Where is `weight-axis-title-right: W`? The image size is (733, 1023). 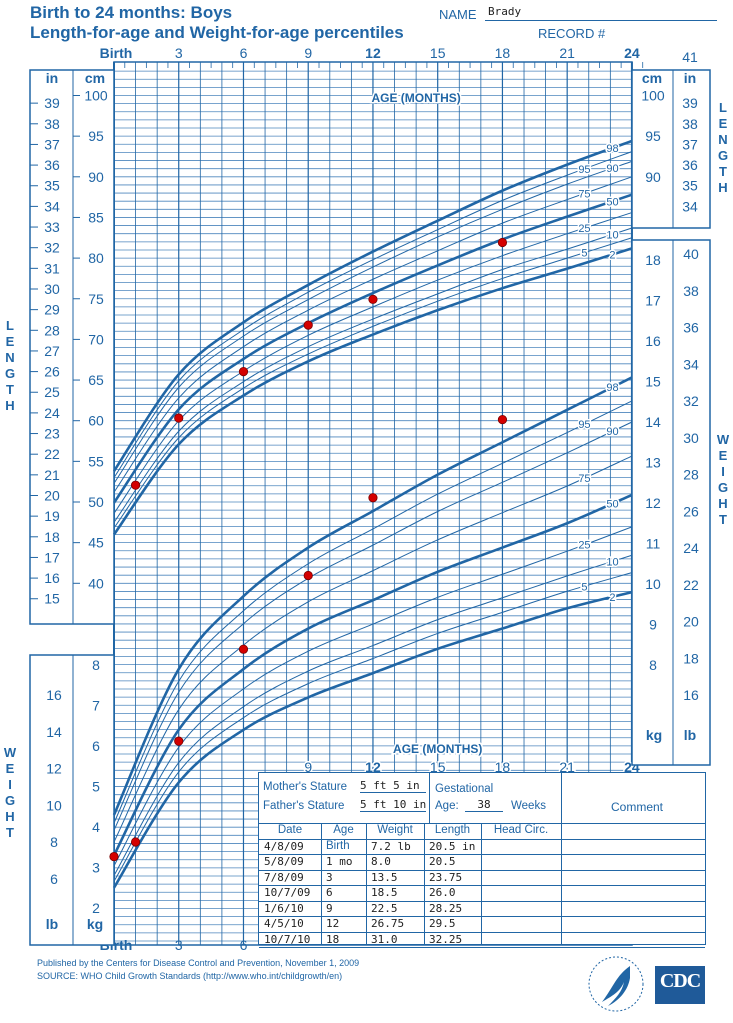
weight-axis-title-right: W is located at coordinates (723, 439).